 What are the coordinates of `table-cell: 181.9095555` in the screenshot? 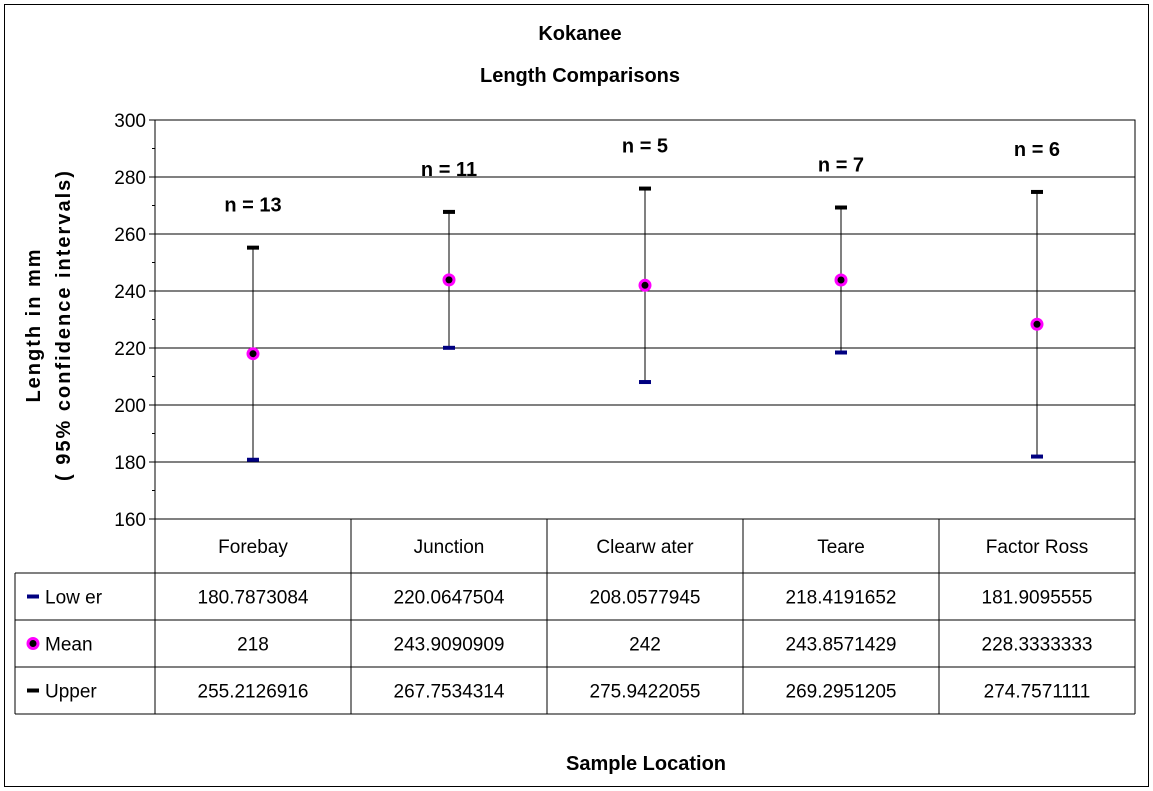 It's located at (1037, 598).